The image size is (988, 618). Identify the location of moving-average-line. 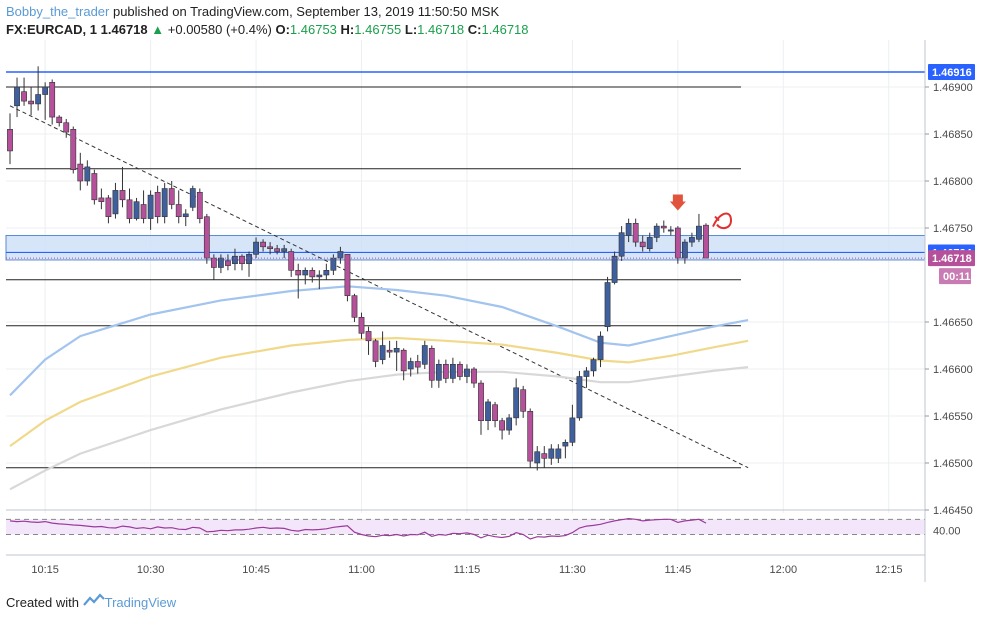
(379, 391).